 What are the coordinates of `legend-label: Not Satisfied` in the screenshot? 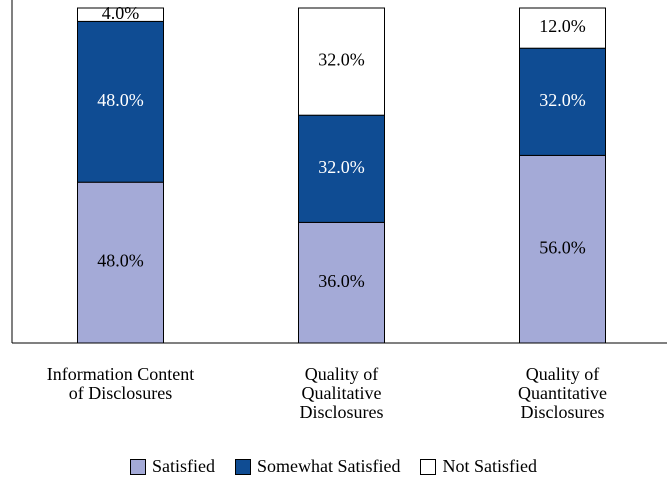 It's located at (489, 466).